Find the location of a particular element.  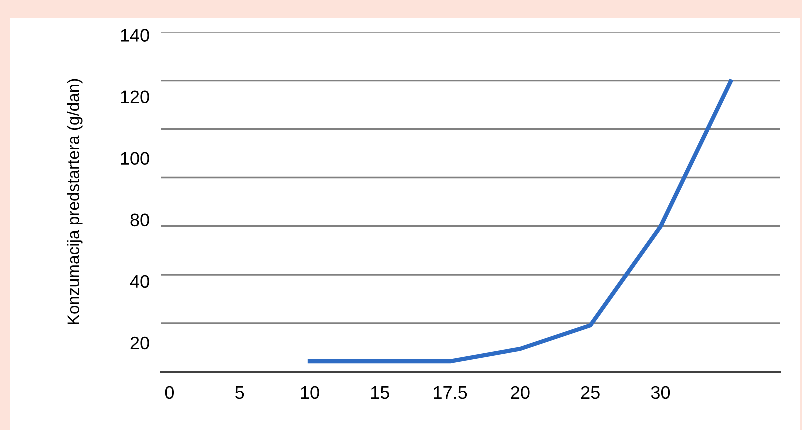

x-tick-label: 10 is located at coordinates (310, 393).